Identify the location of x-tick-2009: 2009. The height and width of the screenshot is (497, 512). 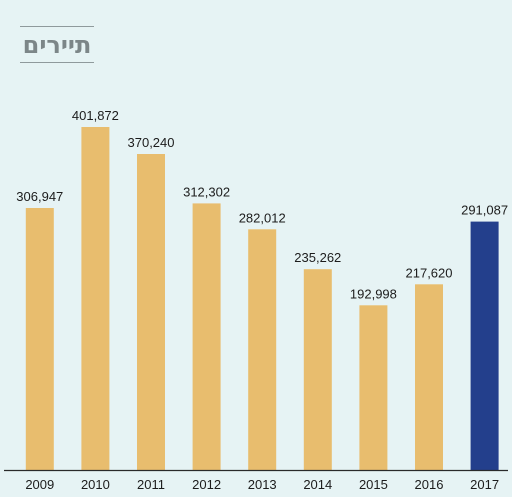
(39, 484).